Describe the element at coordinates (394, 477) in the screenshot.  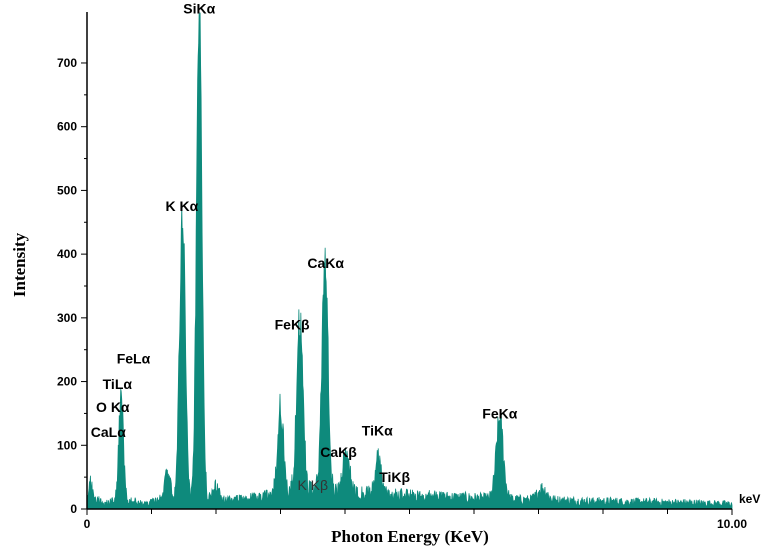
I see `peak-label-tikb: TiKβ` at that location.